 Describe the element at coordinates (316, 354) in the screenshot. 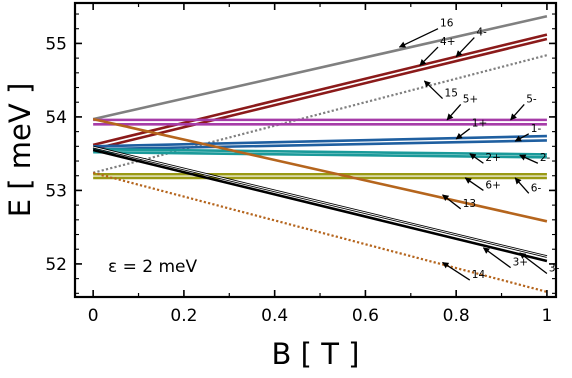

I see `x-axis-title: B [ T ]` at that location.